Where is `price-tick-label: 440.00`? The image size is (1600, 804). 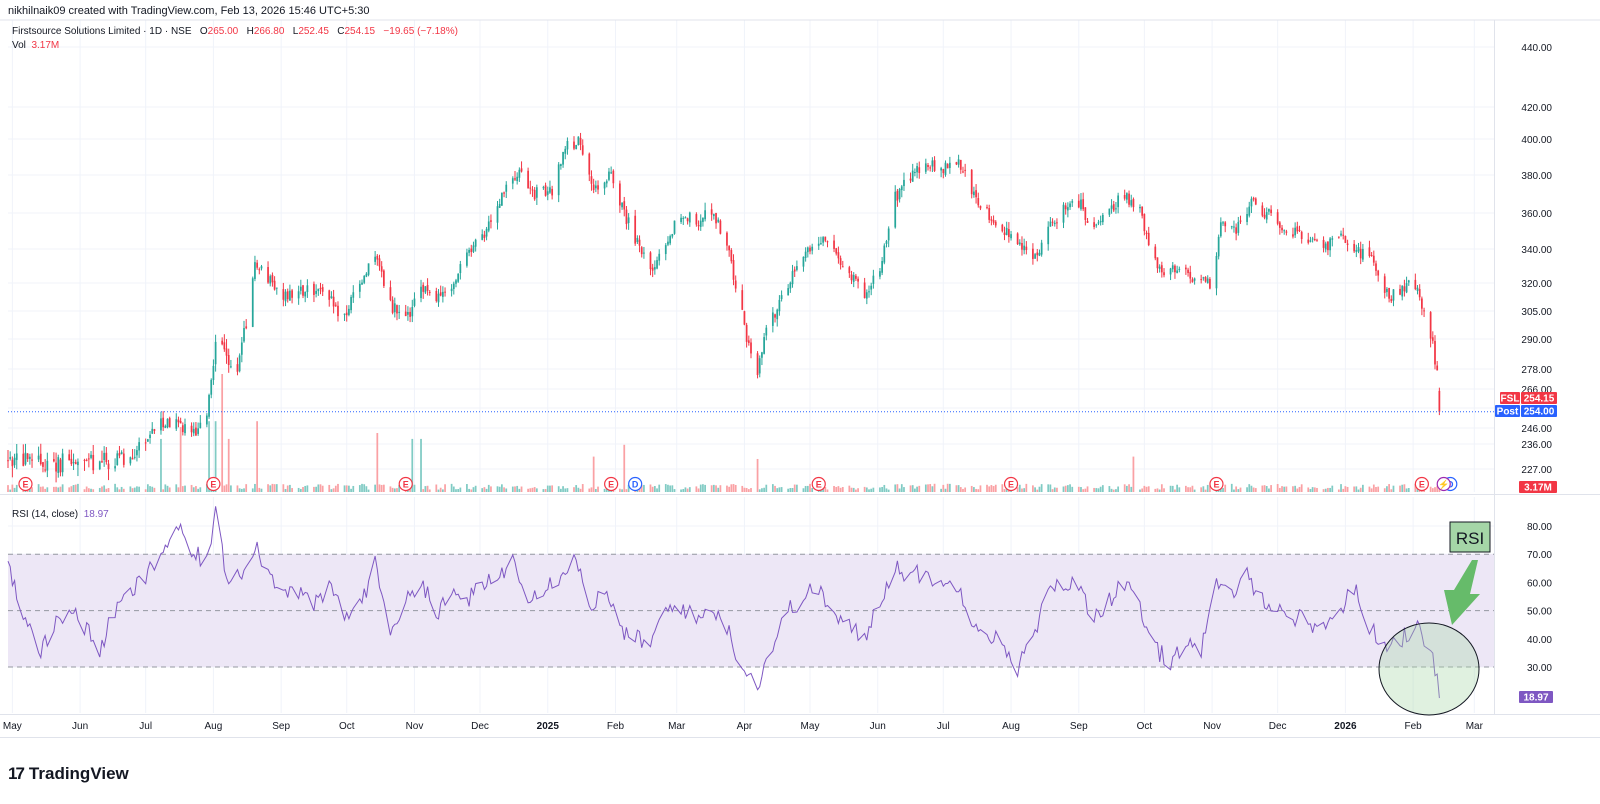
price-tick-label: 440.00 is located at coordinates (1536, 48).